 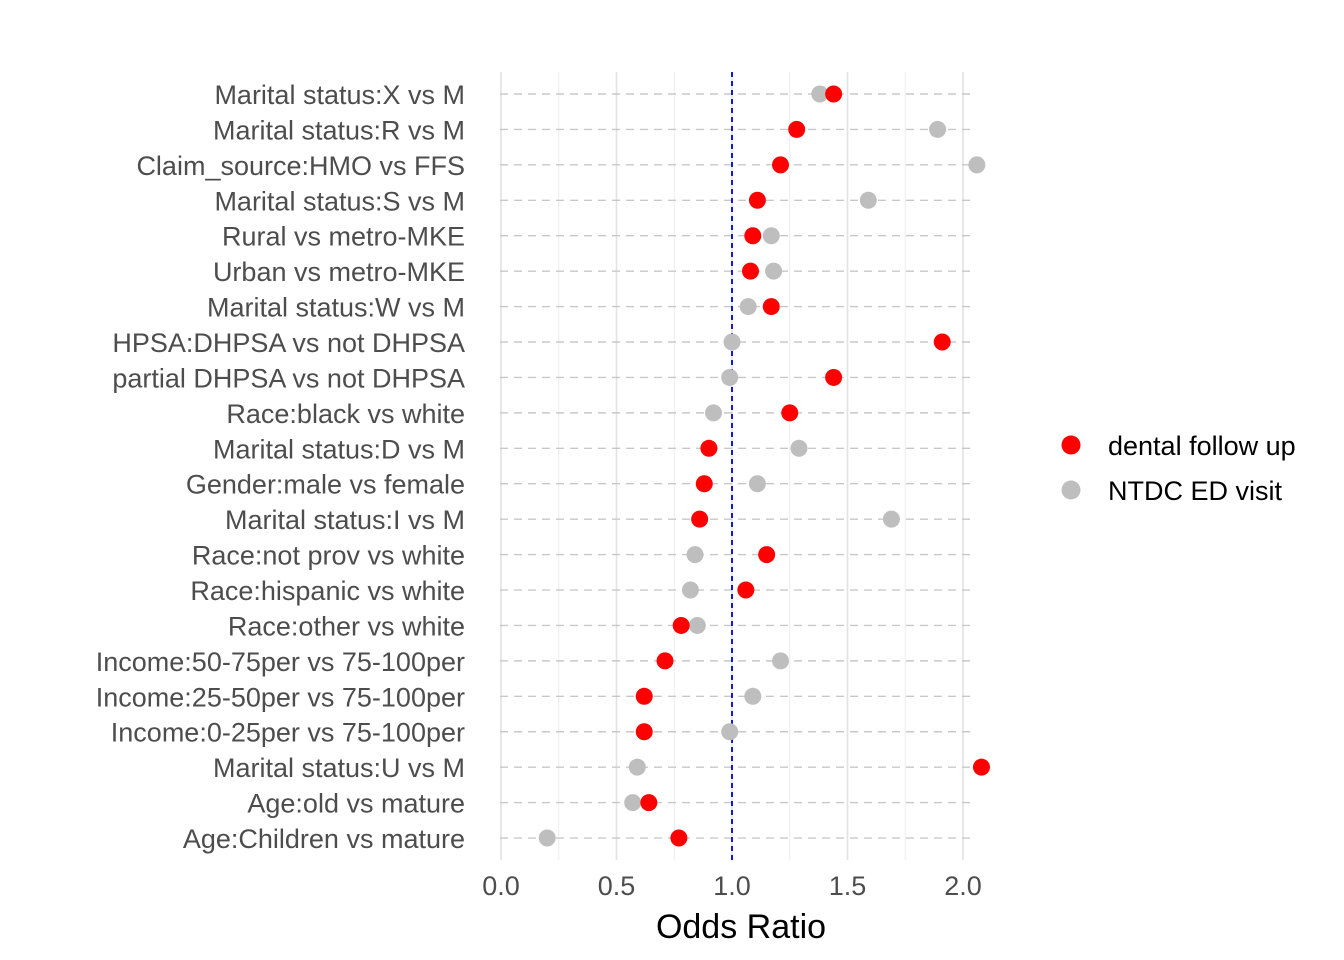 I want to click on x-tick-label: 2.0, so click(x=963, y=886).